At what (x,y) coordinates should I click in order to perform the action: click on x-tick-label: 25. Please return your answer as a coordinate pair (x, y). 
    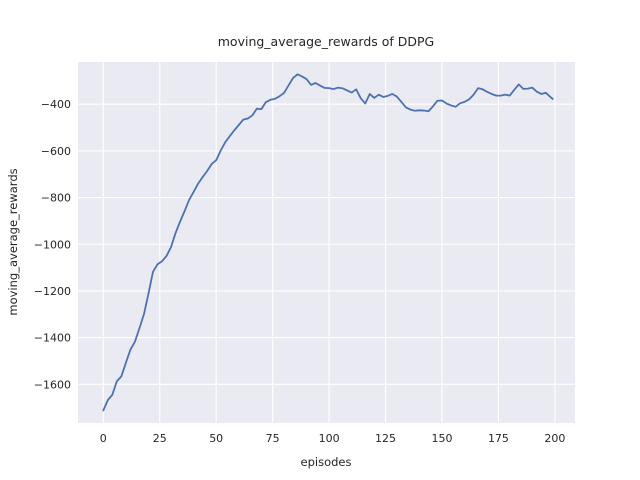
    Looking at the image, I should click on (160, 438).